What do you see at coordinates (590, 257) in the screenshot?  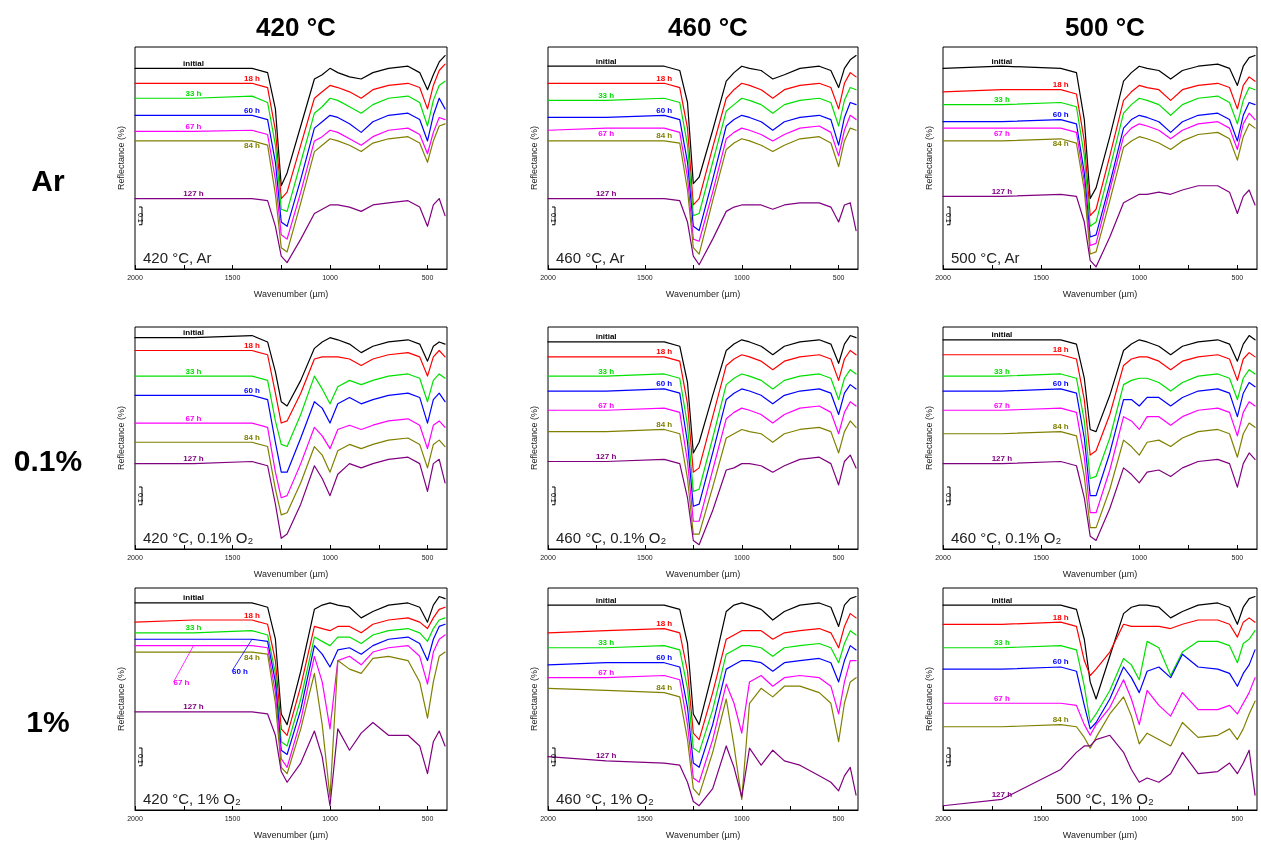 I see `annotation: 460 °C, Ar` at bounding box center [590, 257].